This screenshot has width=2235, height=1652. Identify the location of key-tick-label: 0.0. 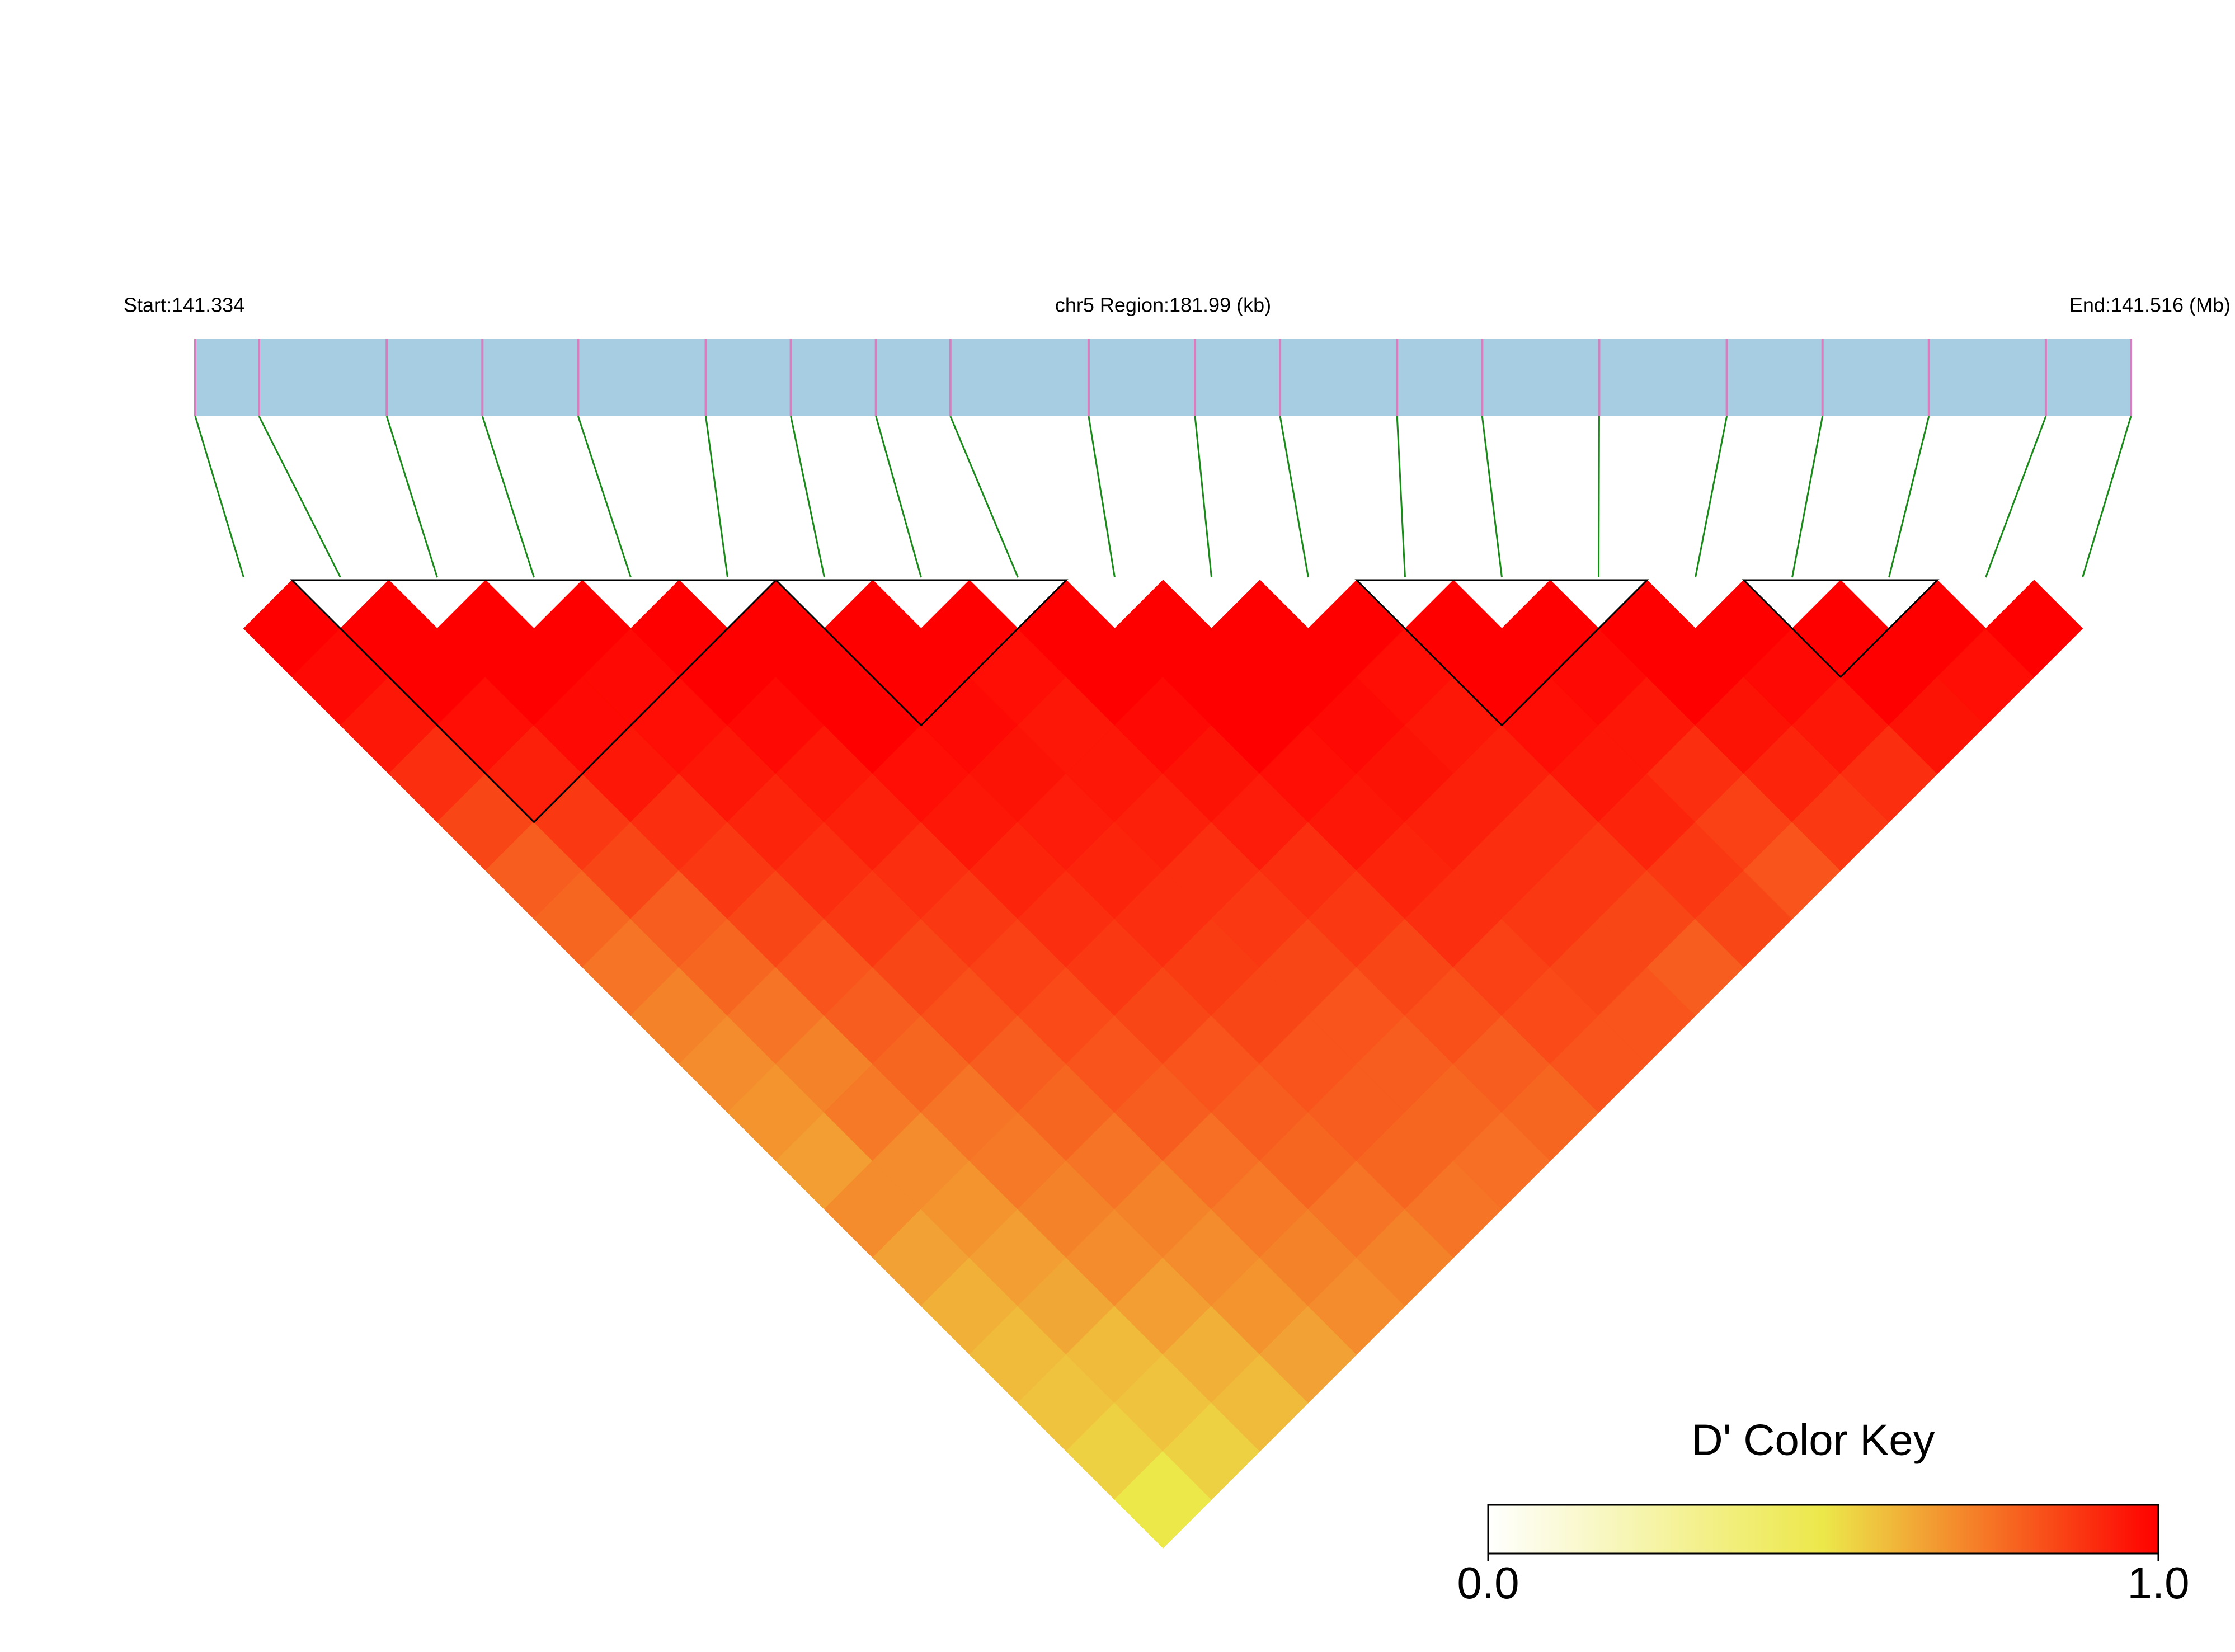
(1488, 1583).